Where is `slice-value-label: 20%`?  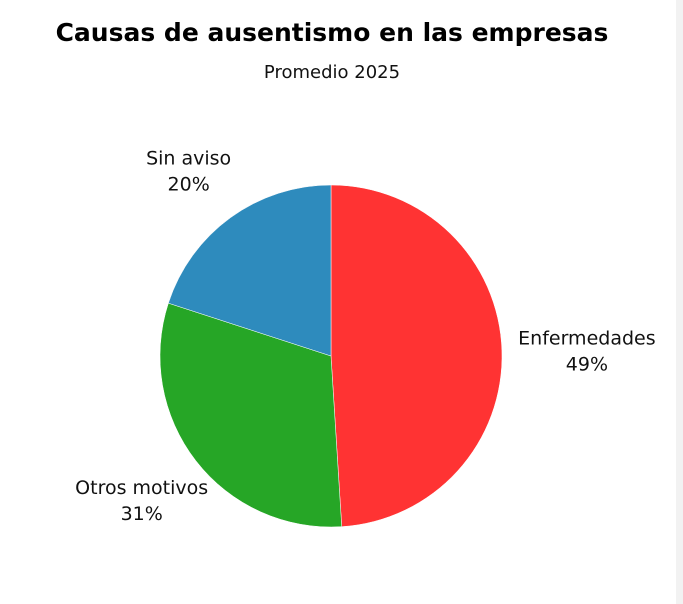 slice-value-label: 20% is located at coordinates (189, 184).